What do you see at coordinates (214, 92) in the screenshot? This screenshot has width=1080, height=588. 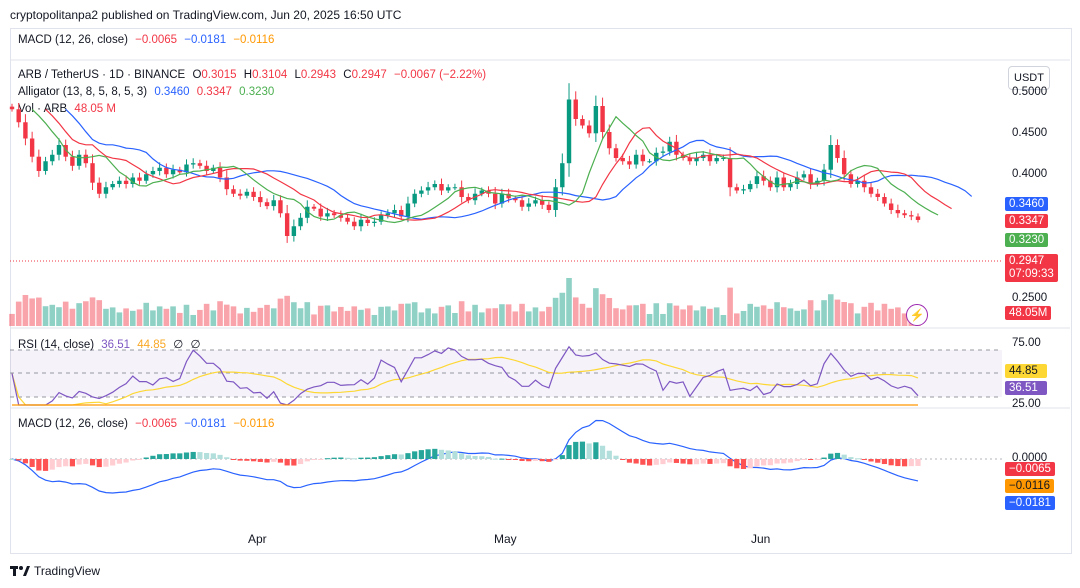 I see `alligator-teeth-value: 0.3347` at bounding box center [214, 92].